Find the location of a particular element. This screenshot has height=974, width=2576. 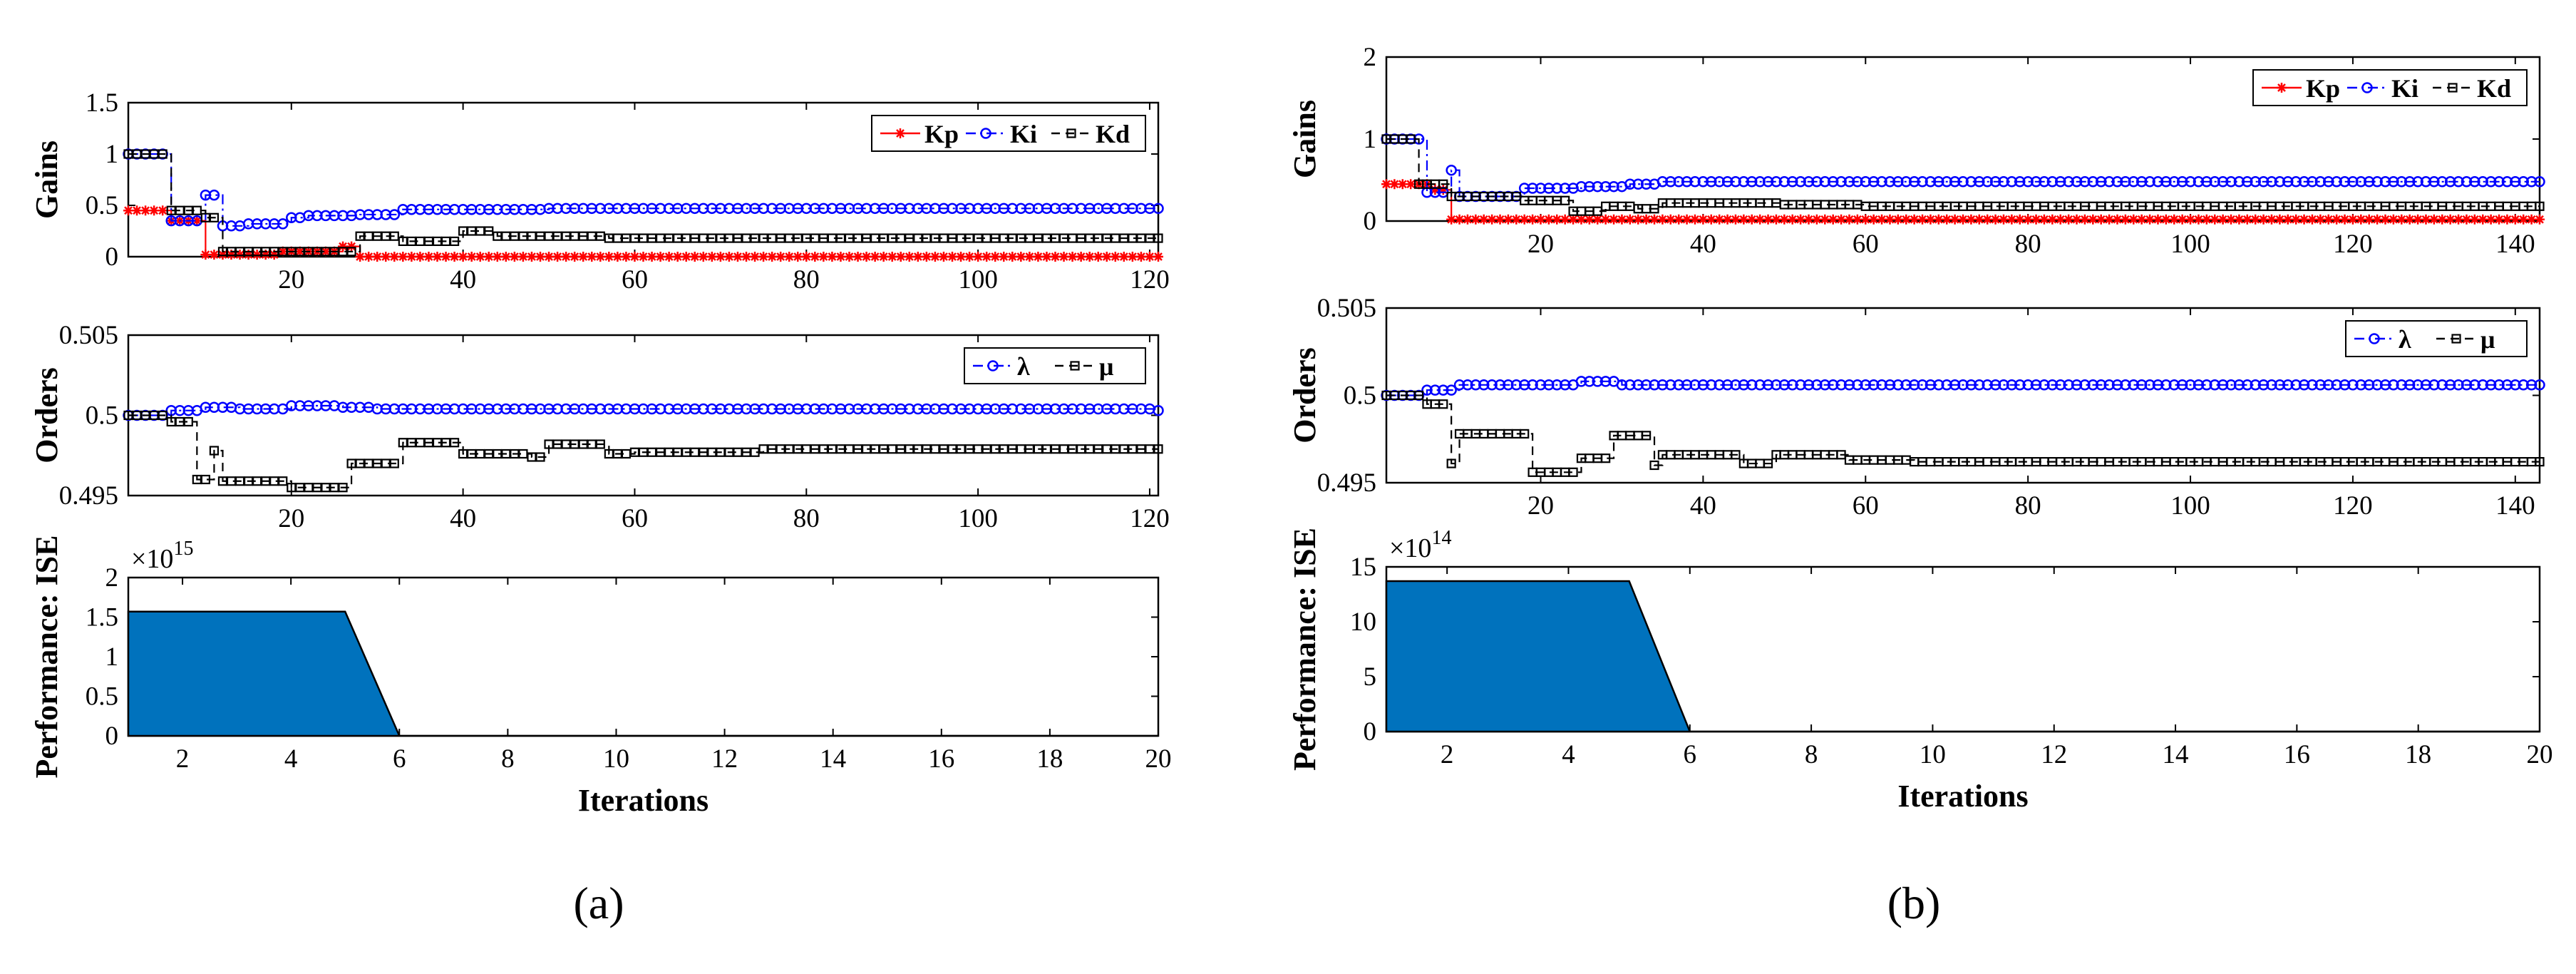

x-tick-label: 40 is located at coordinates (463, 279).